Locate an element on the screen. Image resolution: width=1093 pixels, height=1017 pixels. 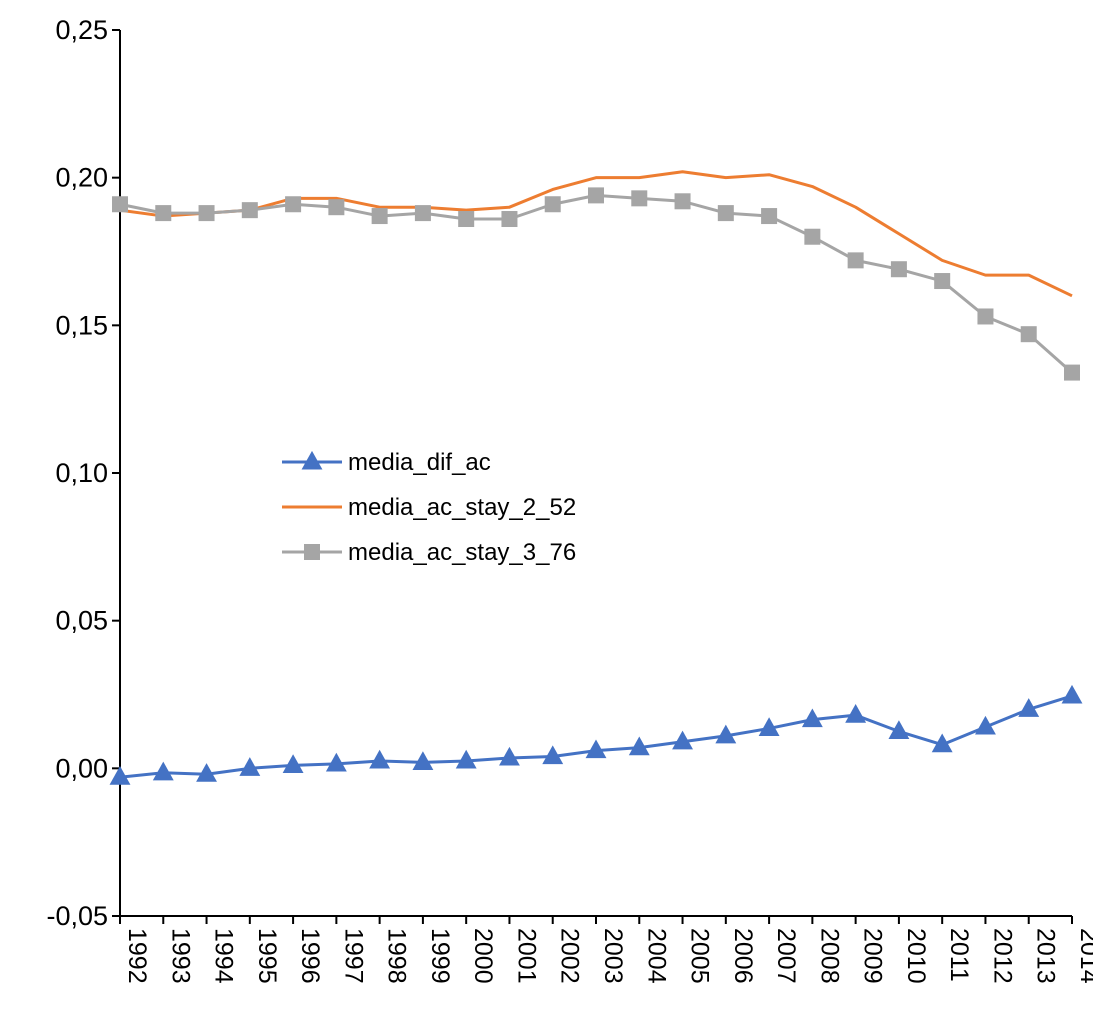
legend-label: media_ac_stay_3_76 is located at coordinates (462, 552).